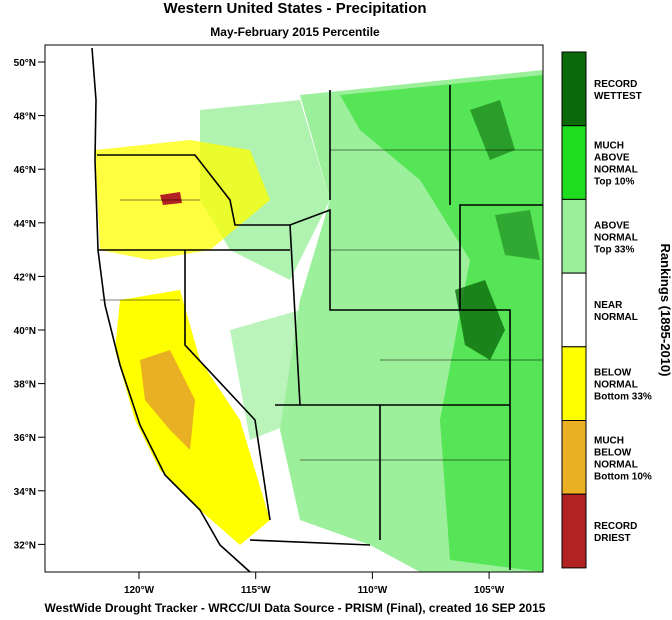  Describe the element at coordinates (614, 249) in the screenshot. I see `legend-label: Top 33%` at that location.